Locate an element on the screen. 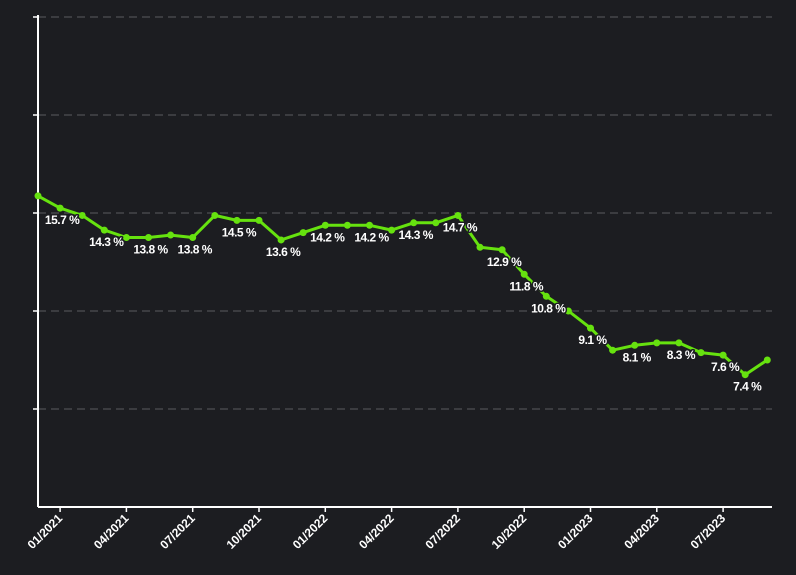  data-label-29: 8.3 % is located at coordinates (681, 355).